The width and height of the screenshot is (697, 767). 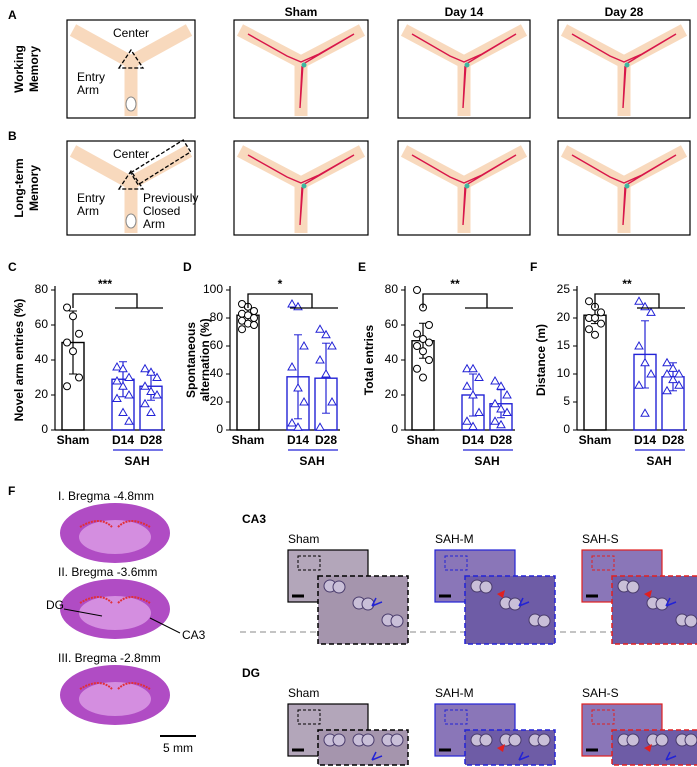 What do you see at coordinates (564, 289) in the screenshot?
I see `y-tick-label: 25` at bounding box center [564, 289].